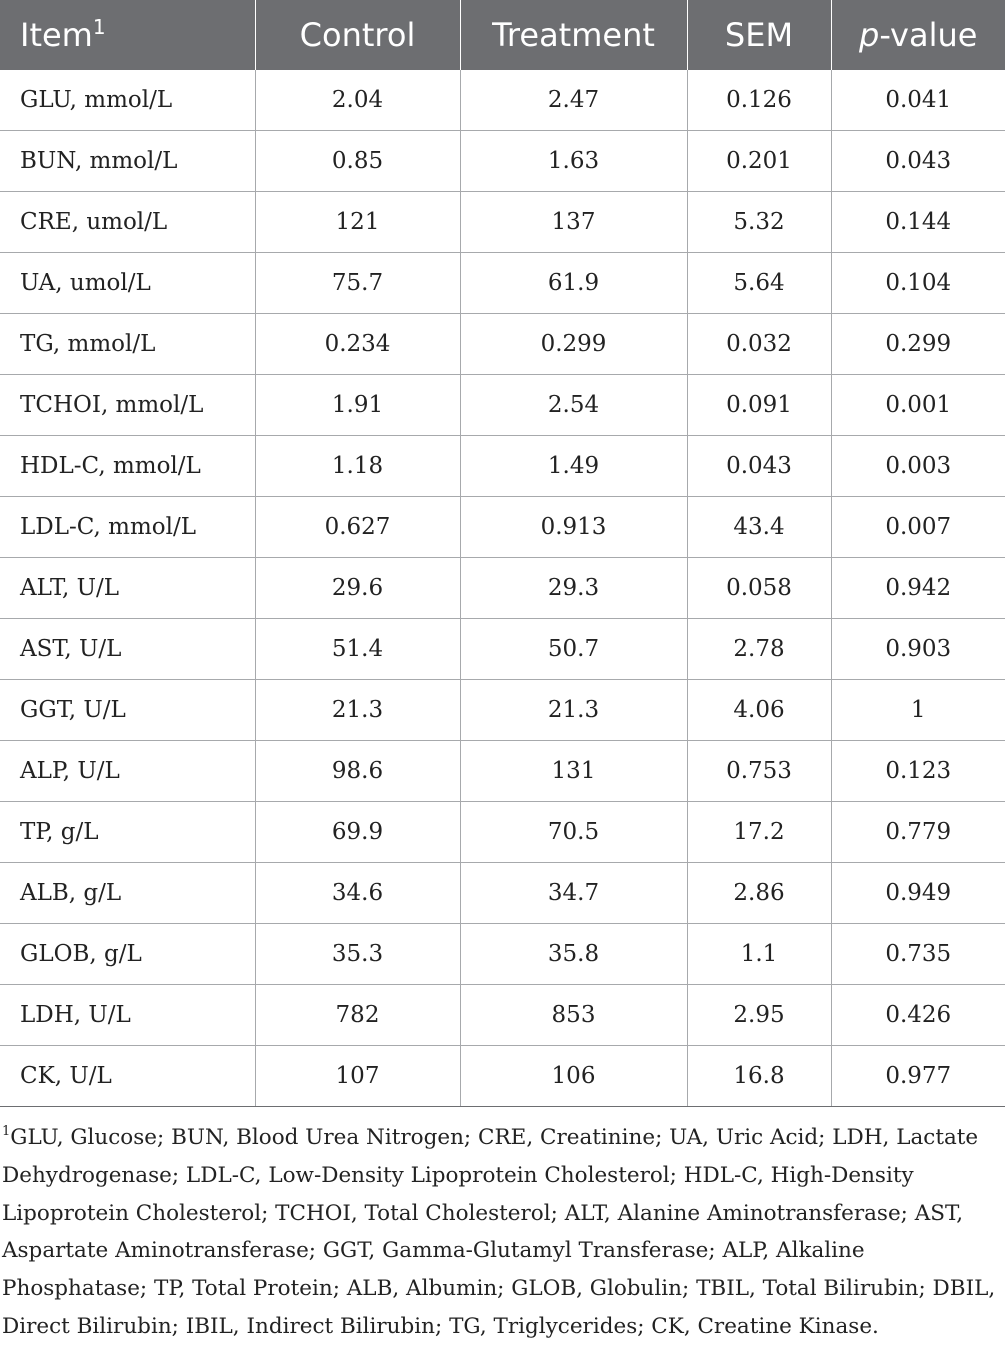  What do you see at coordinates (918, 527) in the screenshot?
I see `cell-p: 0.007` at bounding box center [918, 527].